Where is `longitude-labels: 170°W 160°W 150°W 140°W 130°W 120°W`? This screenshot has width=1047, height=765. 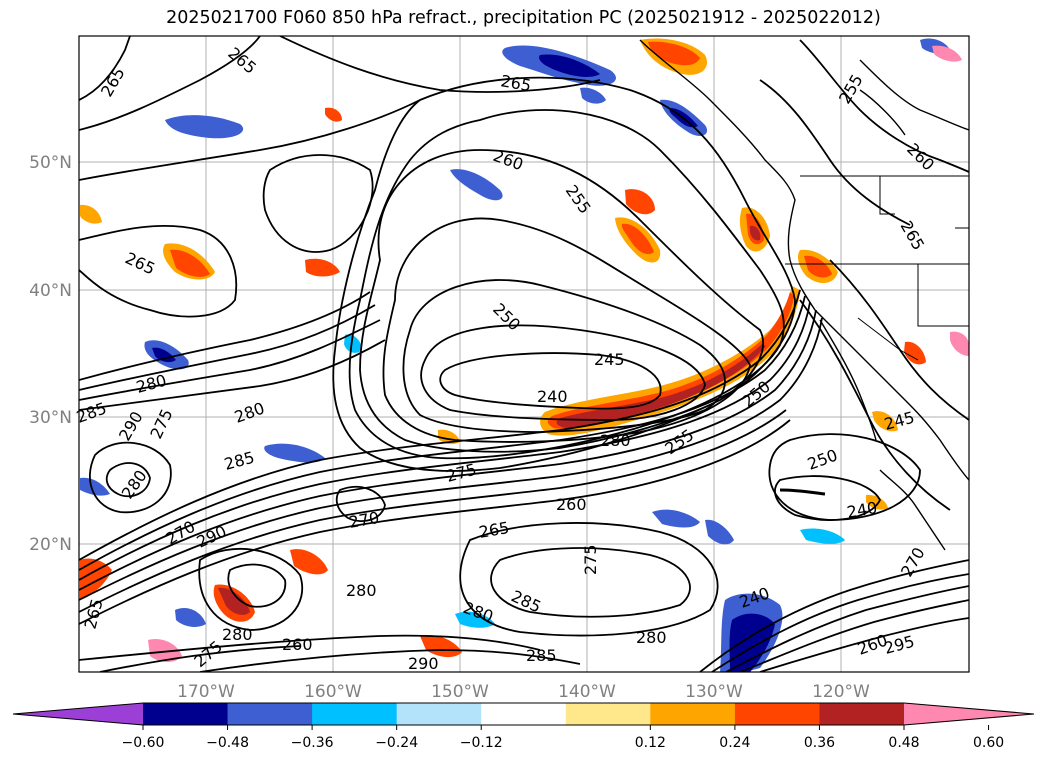
longitude-labels: 170°W 160°W 150°W 140°W 130°W 120°W is located at coordinates (523, 692).